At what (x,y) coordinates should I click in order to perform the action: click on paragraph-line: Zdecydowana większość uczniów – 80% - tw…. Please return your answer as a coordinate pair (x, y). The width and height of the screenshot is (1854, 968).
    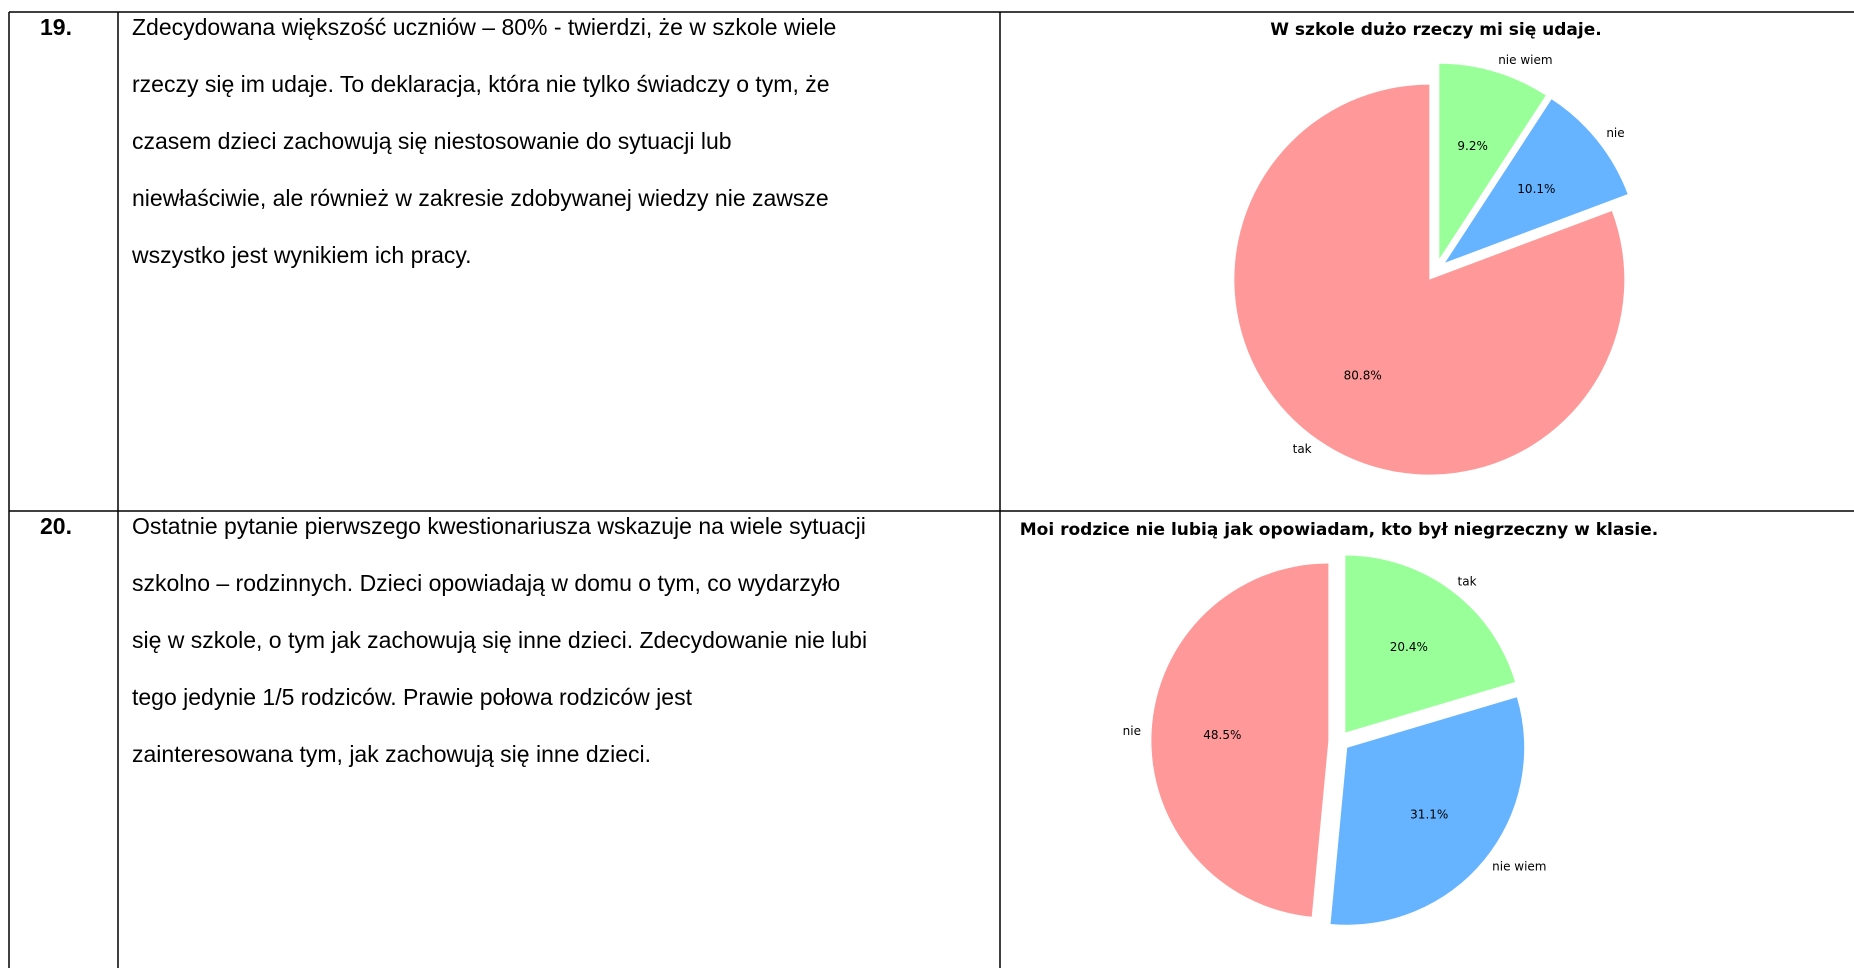
    Looking at the image, I should click on (484, 27).